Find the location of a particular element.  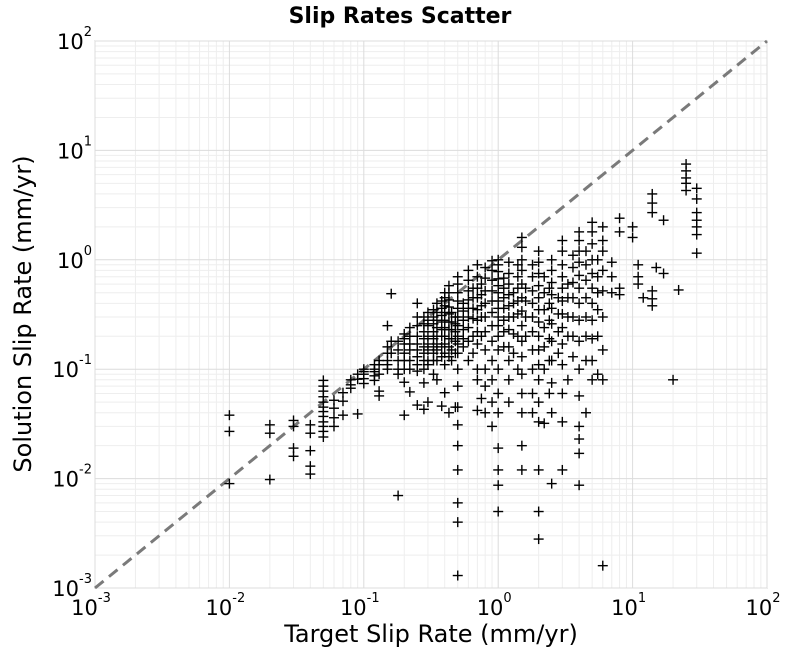

y-tick-label: 10¹ is located at coordinates (74, 148).